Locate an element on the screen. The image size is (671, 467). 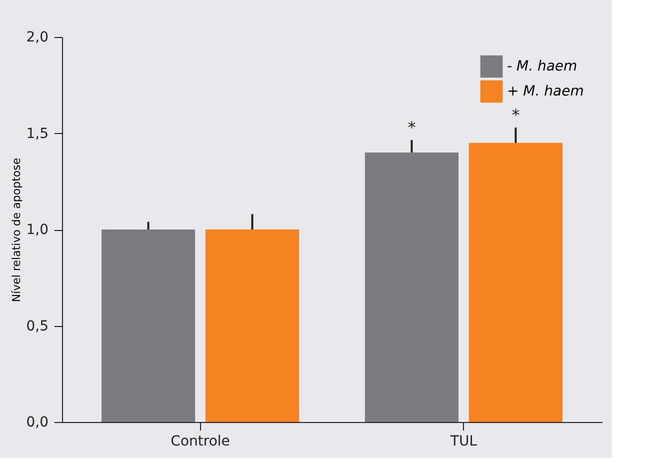
x-tick-label: Controle is located at coordinates (200, 442).